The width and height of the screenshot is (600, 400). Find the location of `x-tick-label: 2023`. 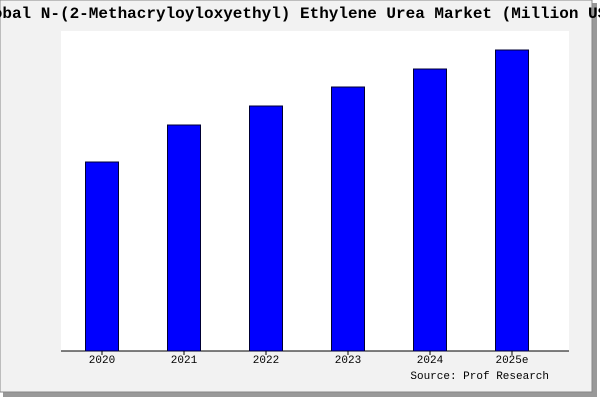

x-tick-label: 2023 is located at coordinates (348, 361).